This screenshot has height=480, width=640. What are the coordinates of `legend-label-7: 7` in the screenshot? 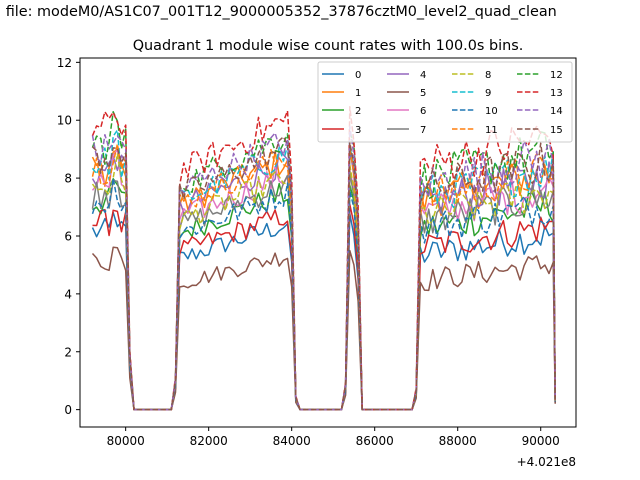 It's located at (423, 130).